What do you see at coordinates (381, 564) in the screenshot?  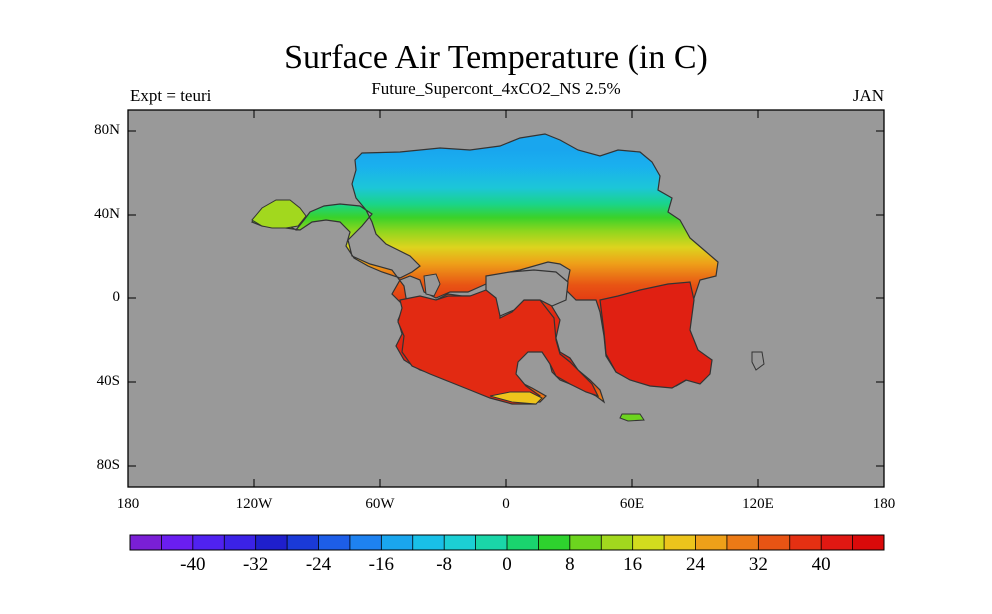 I see `colorbar-label: -16` at bounding box center [381, 564].